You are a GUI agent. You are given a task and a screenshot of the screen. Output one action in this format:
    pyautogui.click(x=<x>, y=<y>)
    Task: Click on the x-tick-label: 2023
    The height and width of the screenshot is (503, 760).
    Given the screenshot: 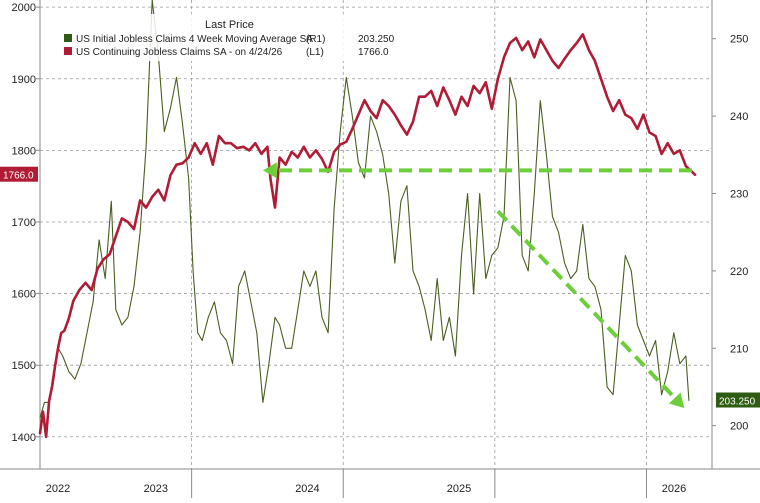 What is the action you would take?
    pyautogui.click(x=156, y=489)
    